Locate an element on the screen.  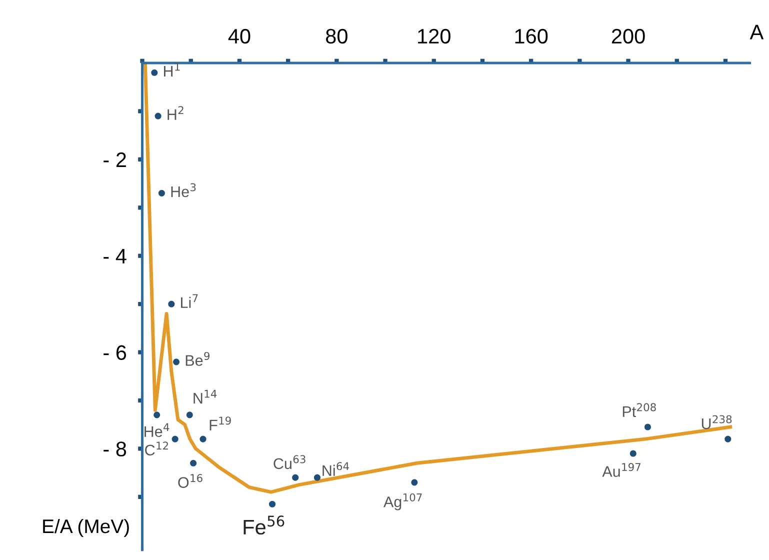
annotation: He$^{4}$ is located at coordinates (157, 430).